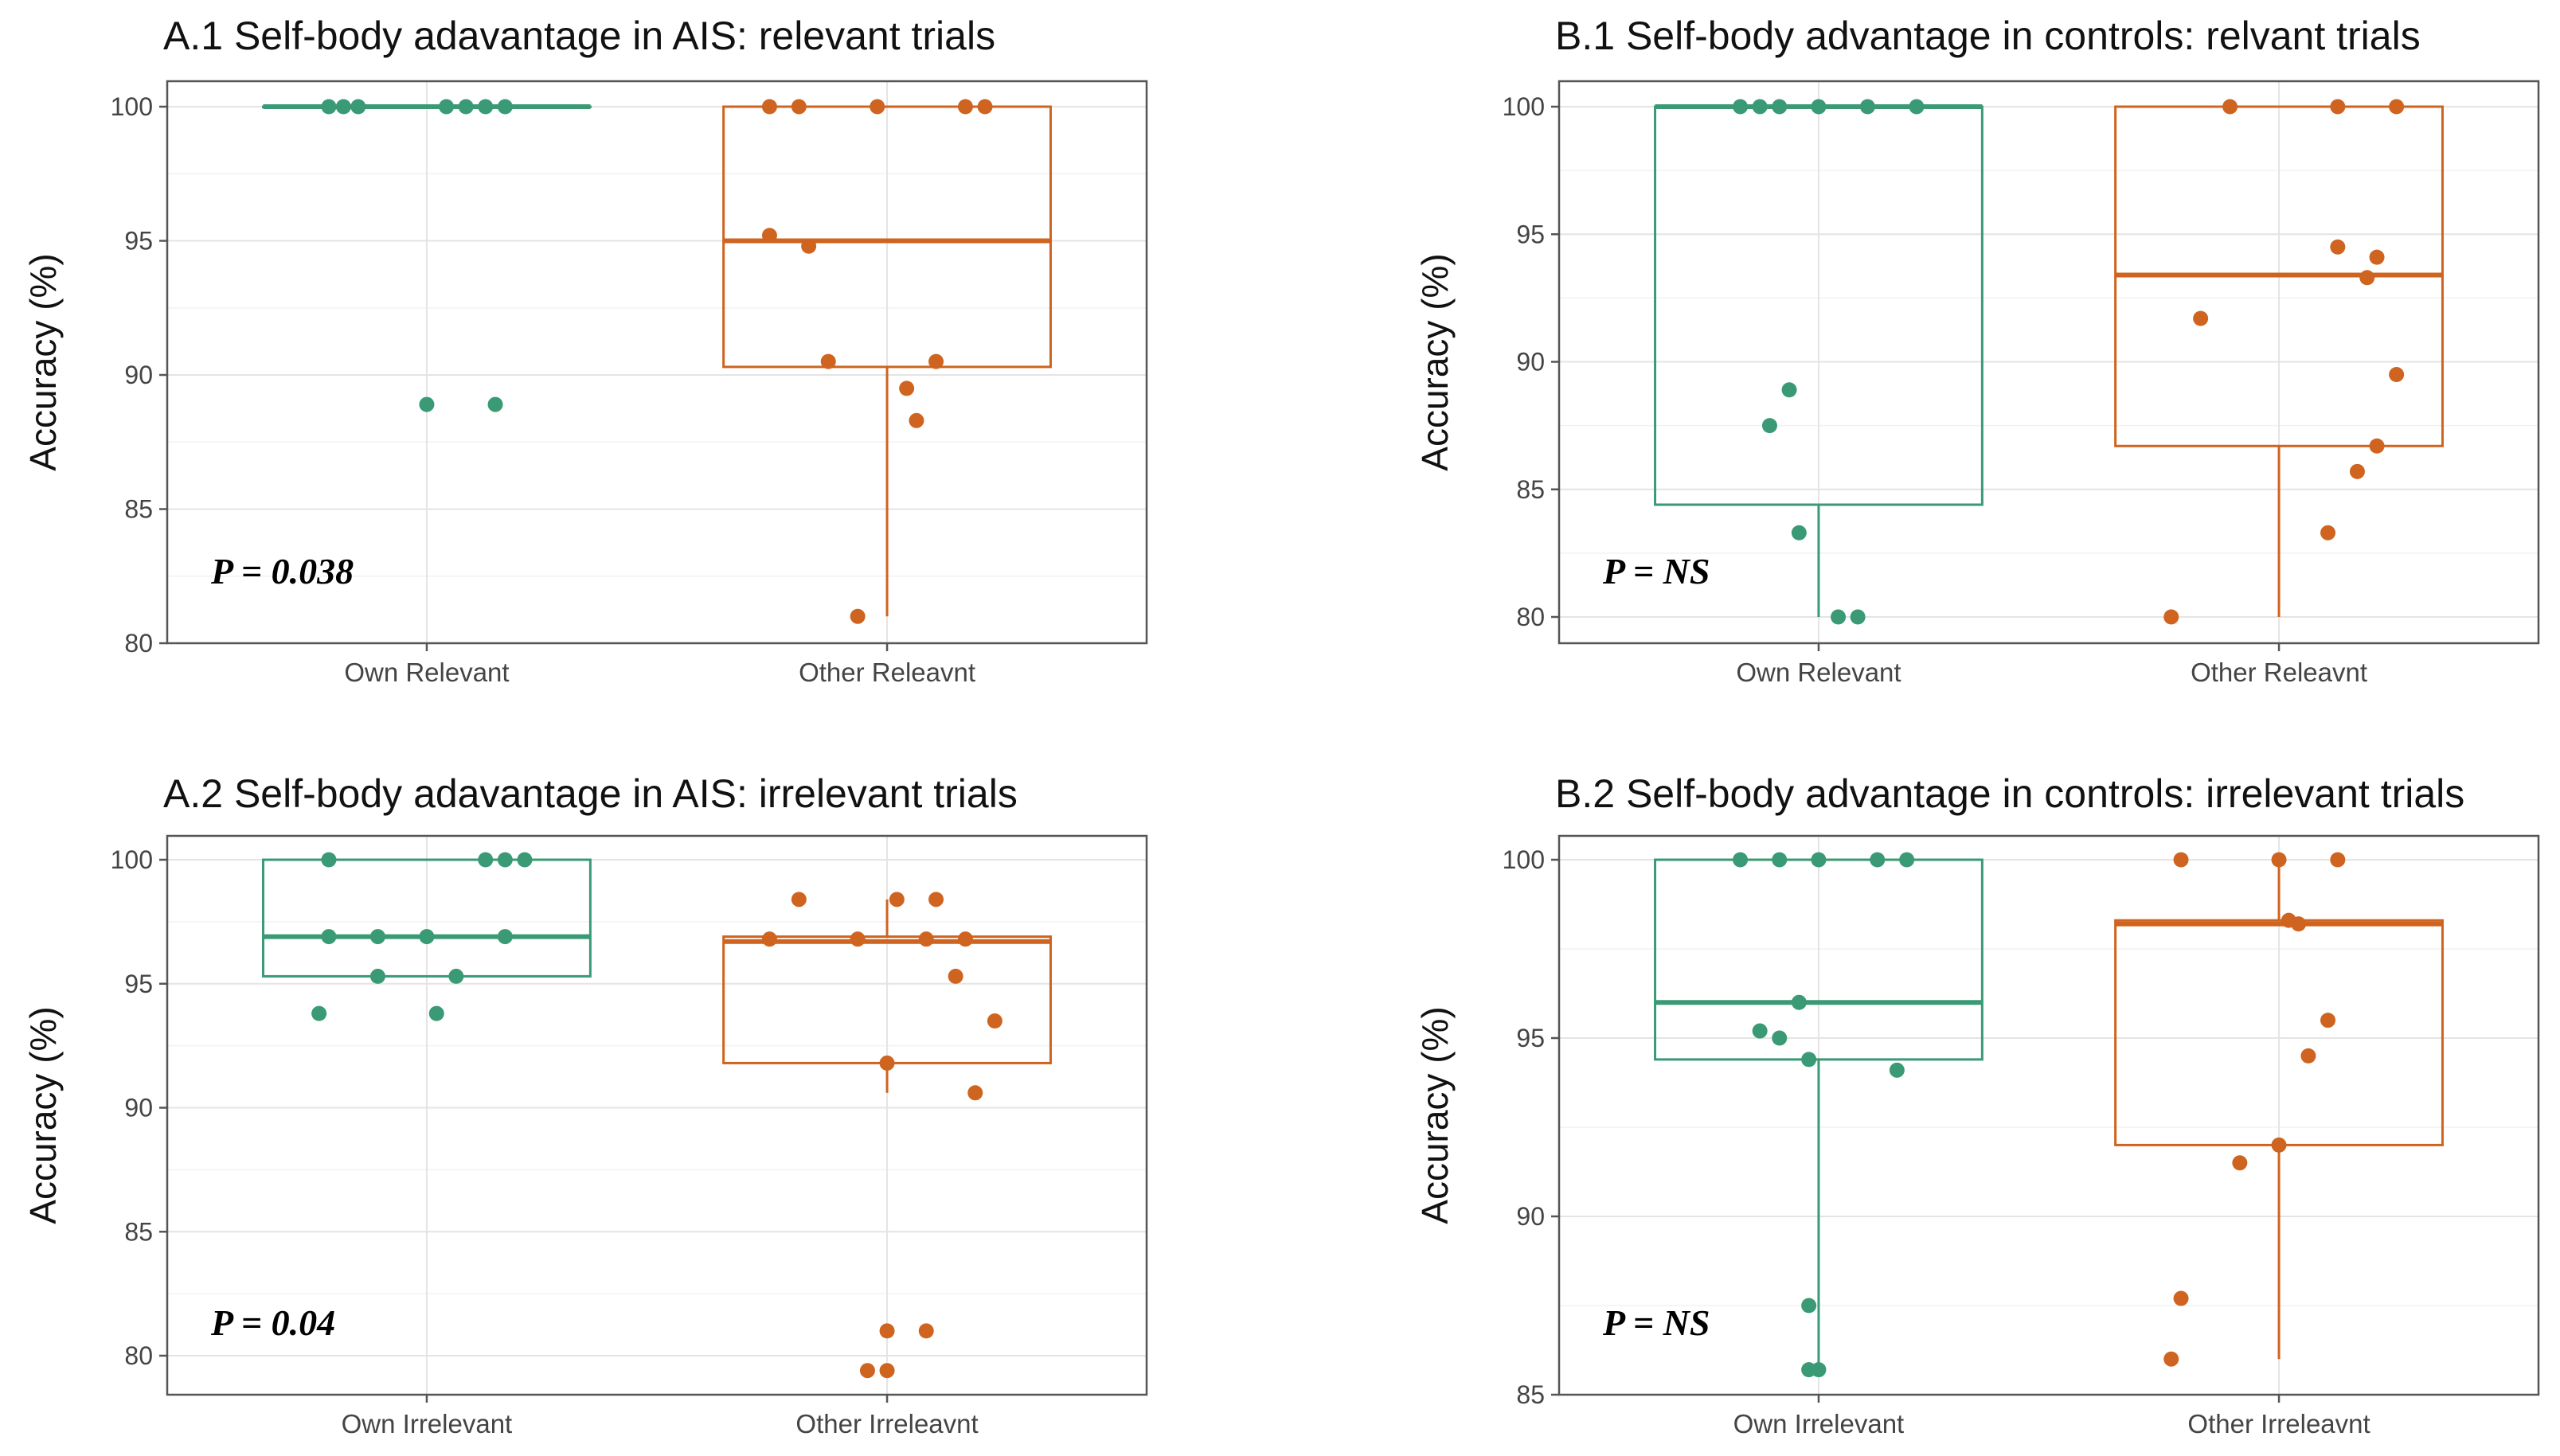 The width and height of the screenshot is (2560, 1456). What do you see at coordinates (1530, 617) in the screenshot?
I see `y-tick-label: 80` at bounding box center [1530, 617].